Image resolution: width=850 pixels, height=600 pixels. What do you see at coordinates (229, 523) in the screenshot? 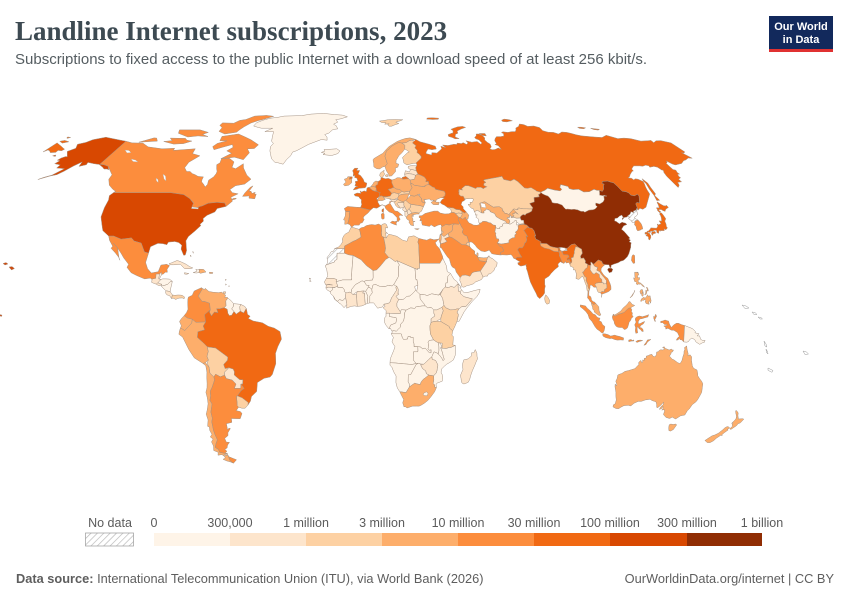
I see `svg-text: 300,000` at bounding box center [229, 523].